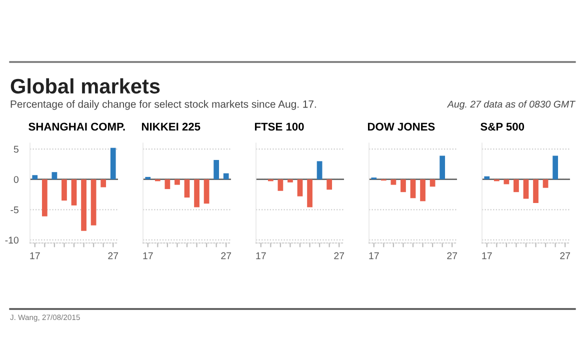  Describe the element at coordinates (511, 105) in the screenshot. I see `text: Aug. 27 data as of 0830 GMT` at that location.